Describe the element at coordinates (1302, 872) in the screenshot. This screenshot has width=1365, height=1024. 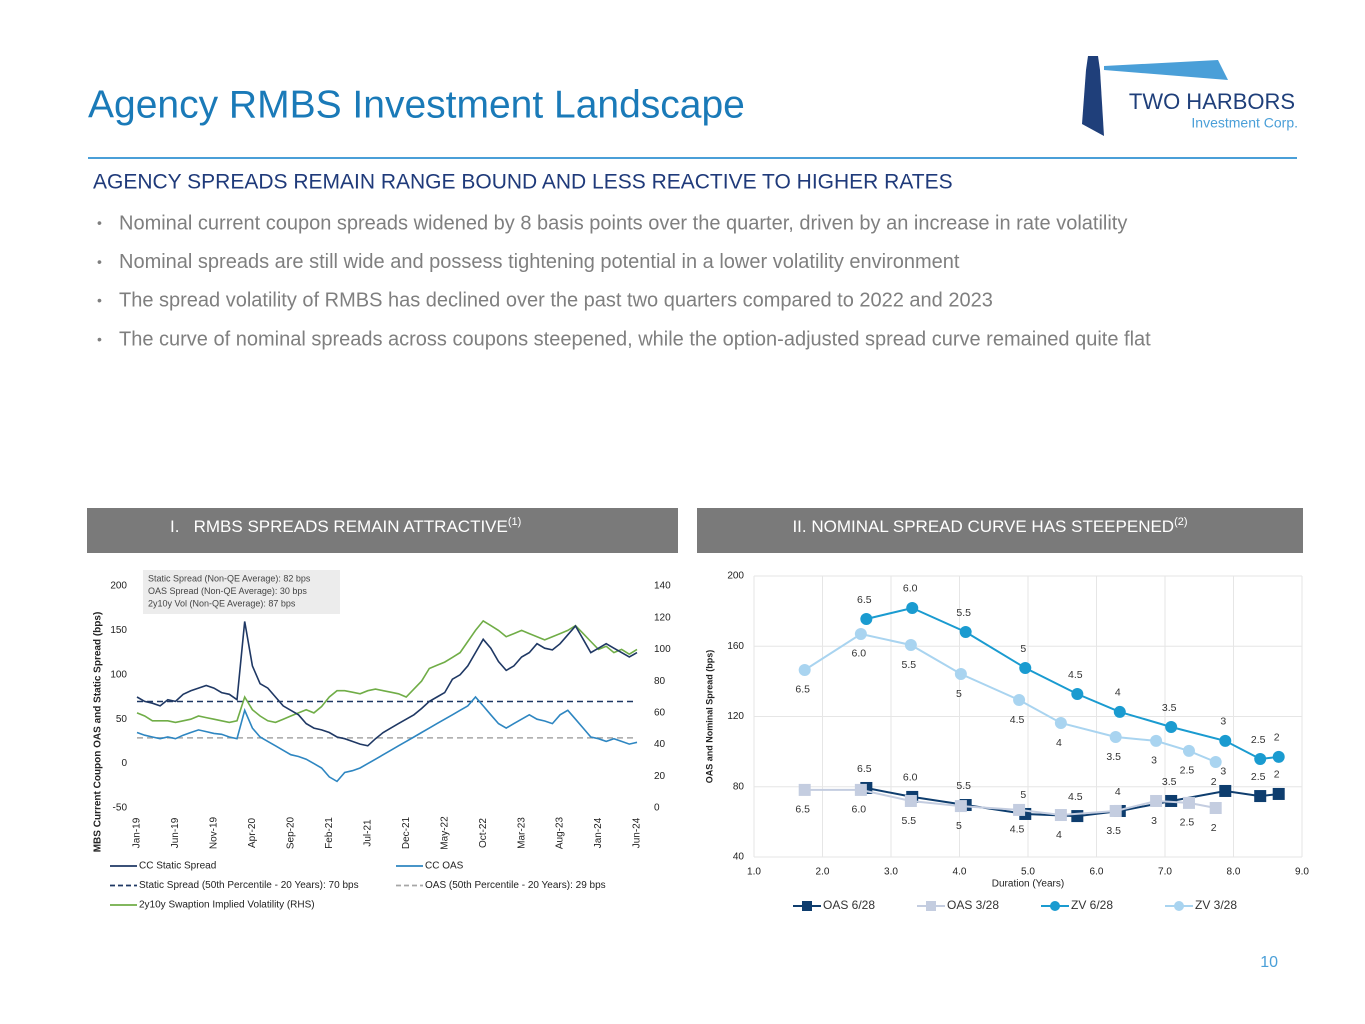
I see `x-tick-label: 9.0` at that location.